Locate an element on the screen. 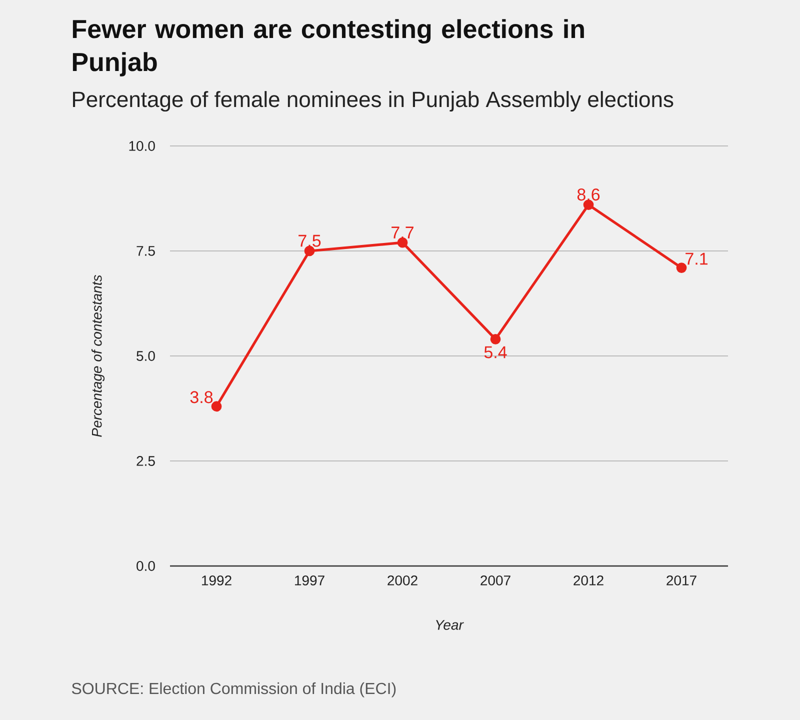 The height and width of the screenshot is (720, 800). data-label: 8.6 is located at coordinates (588, 194).